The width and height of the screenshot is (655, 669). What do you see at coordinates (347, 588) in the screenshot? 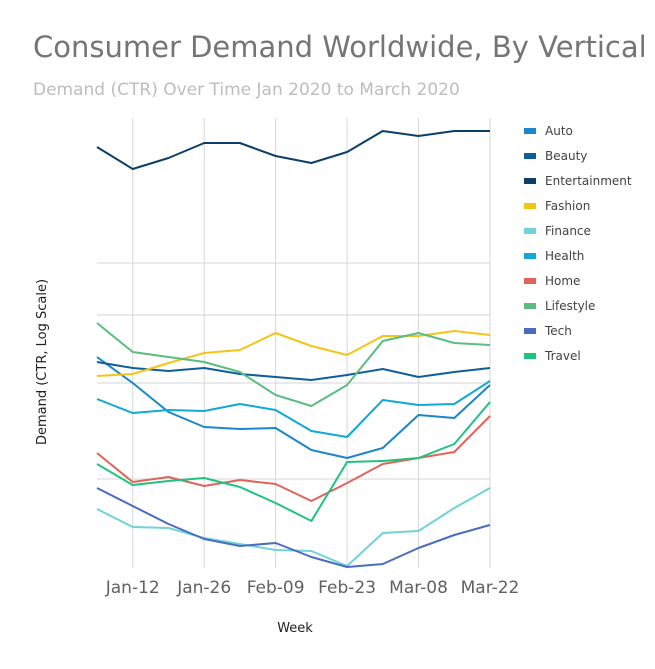
I see `x-tick-label: Feb-23` at bounding box center [347, 588].